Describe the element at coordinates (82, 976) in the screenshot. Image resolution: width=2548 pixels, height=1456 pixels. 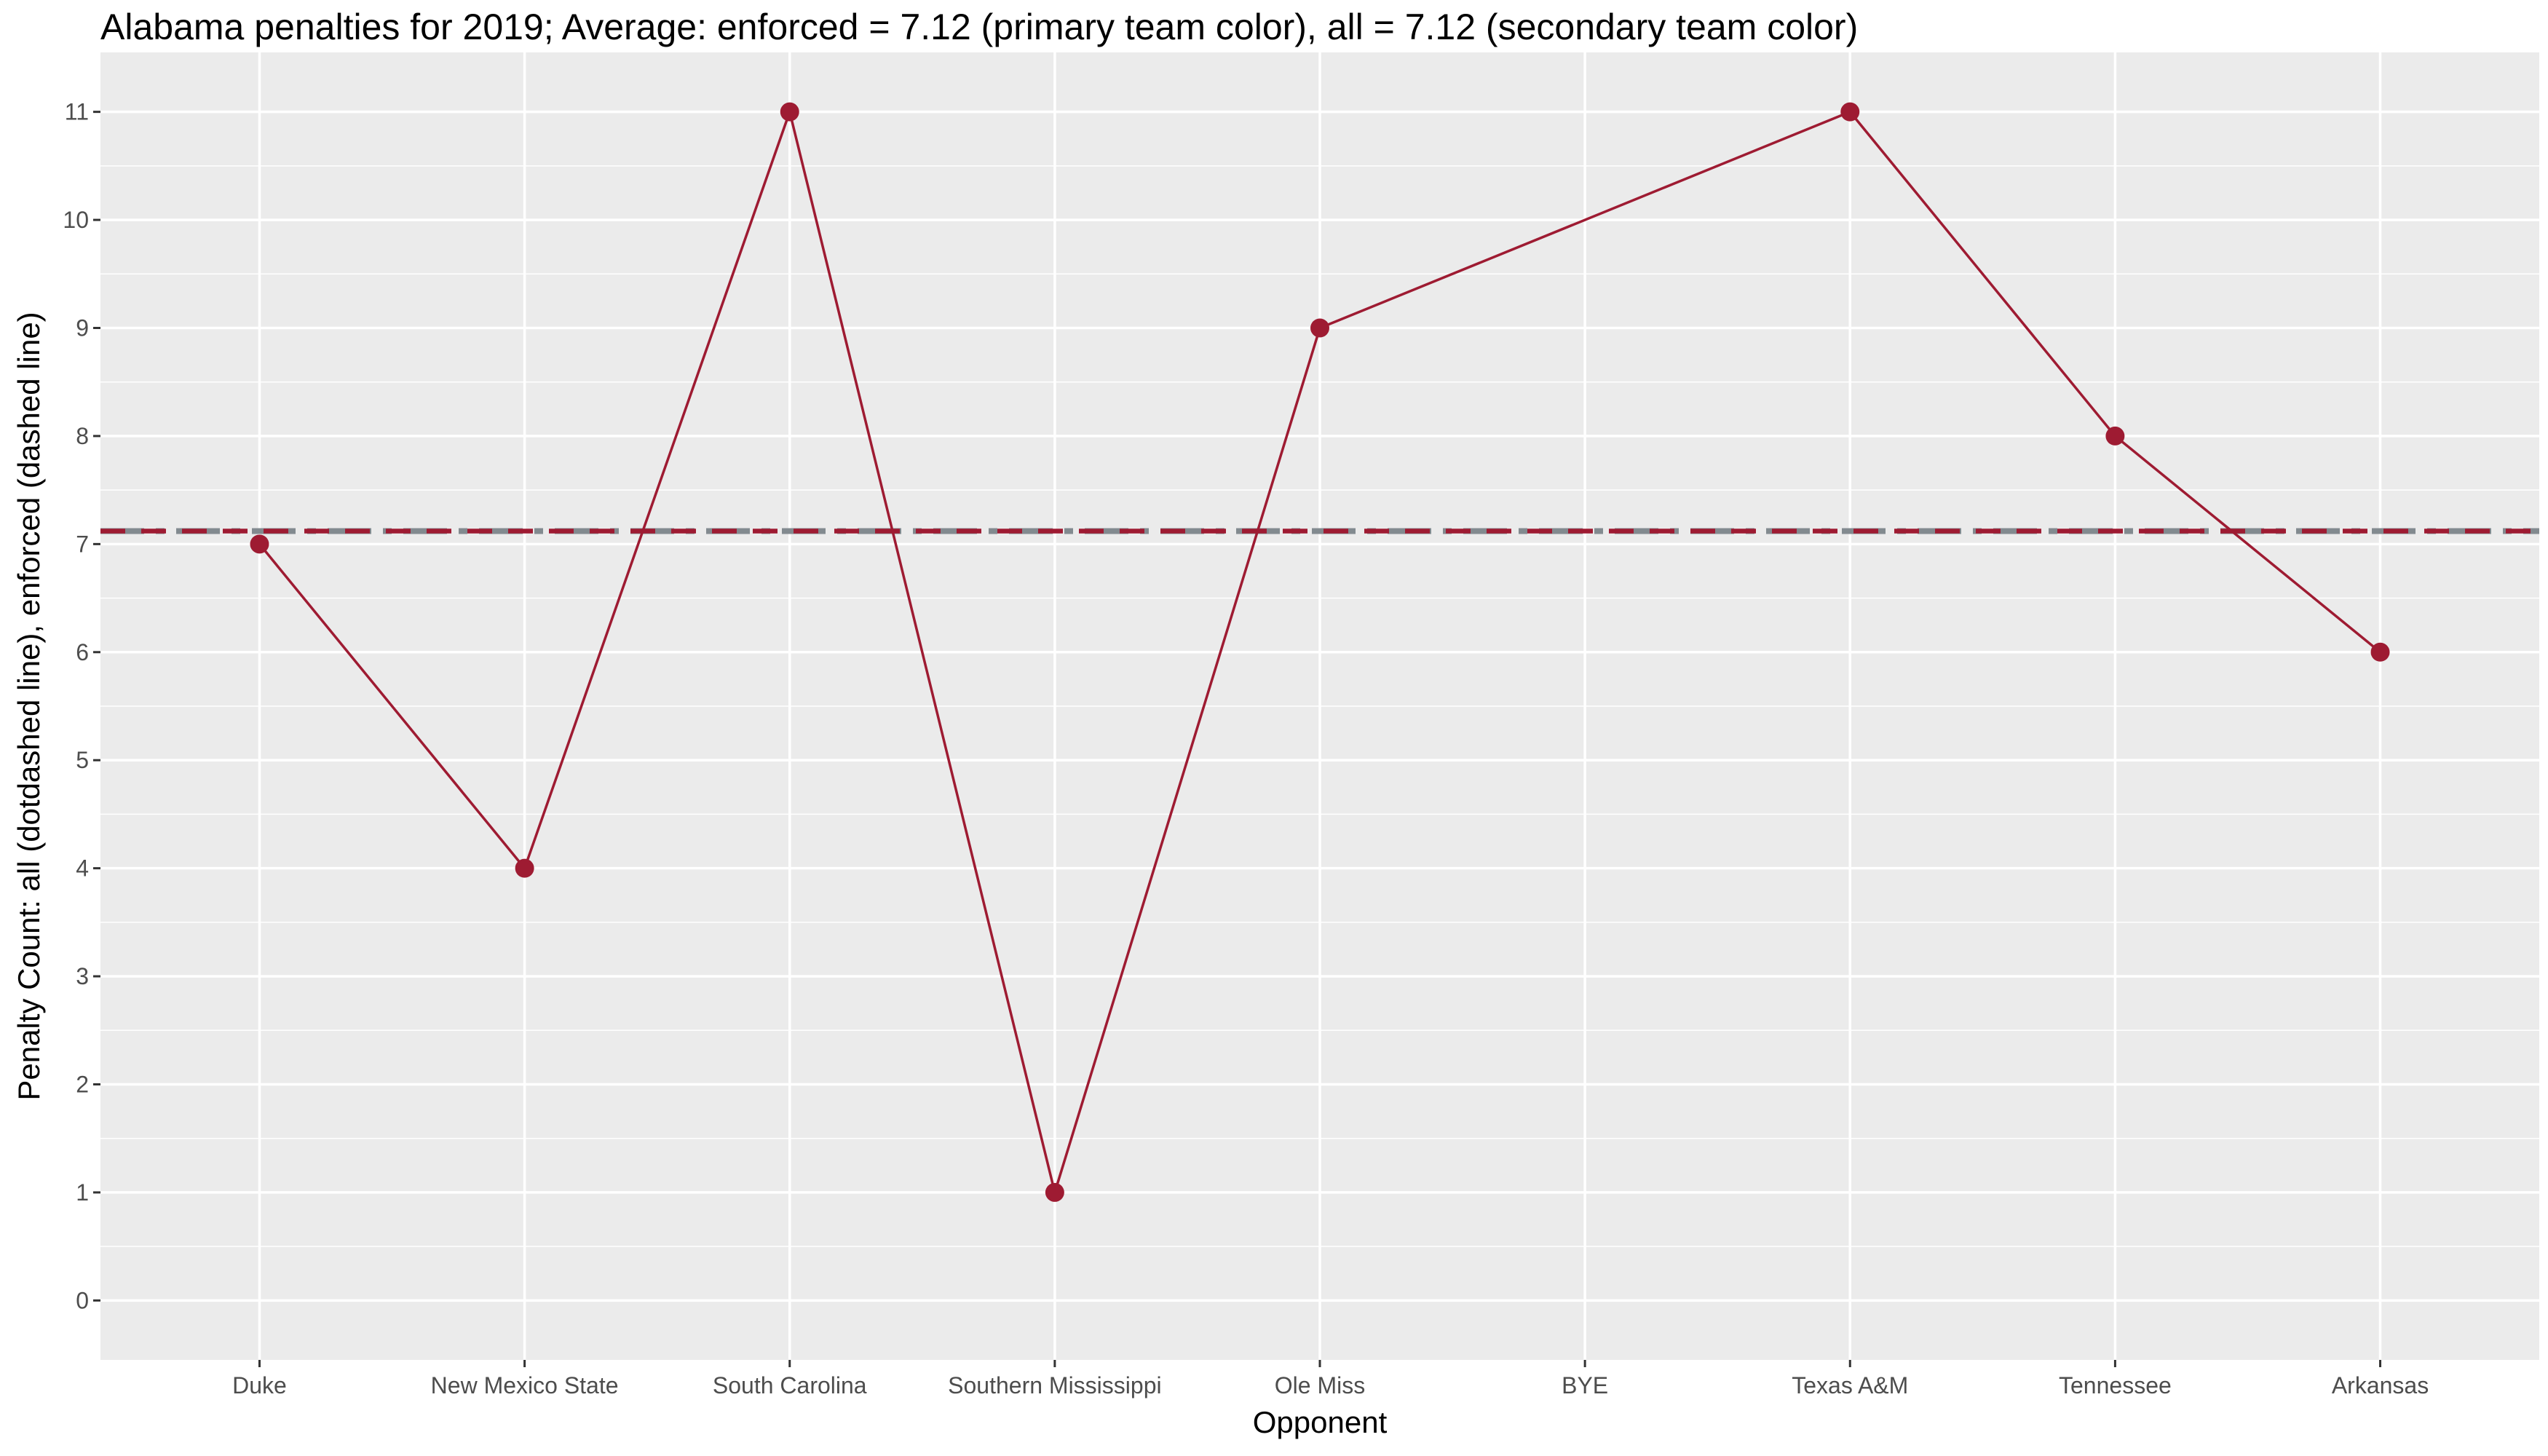
I see `y-tick-label: 3` at that location.